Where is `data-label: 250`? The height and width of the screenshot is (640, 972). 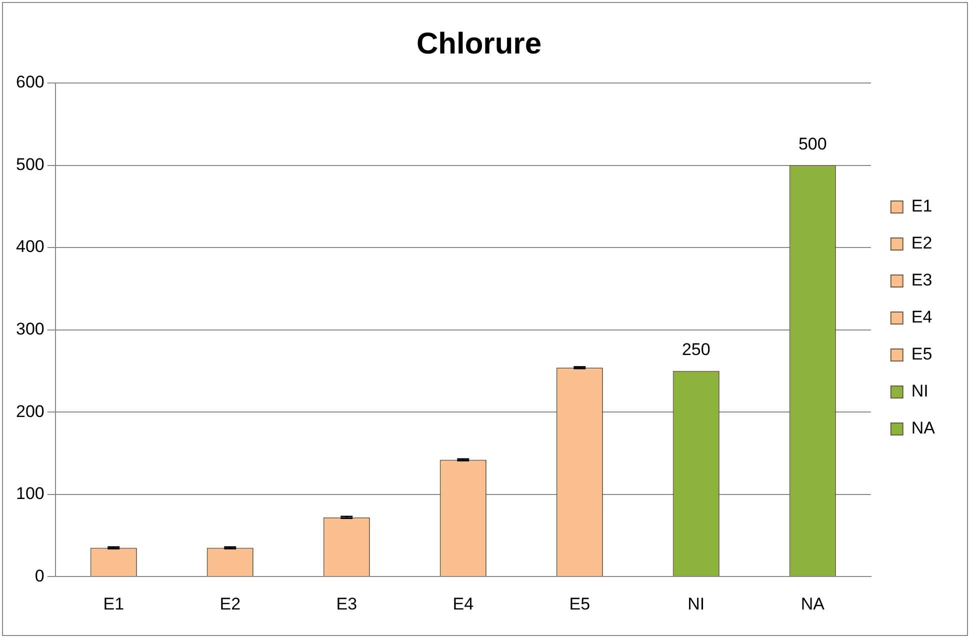
data-label: 250 is located at coordinates (696, 350).